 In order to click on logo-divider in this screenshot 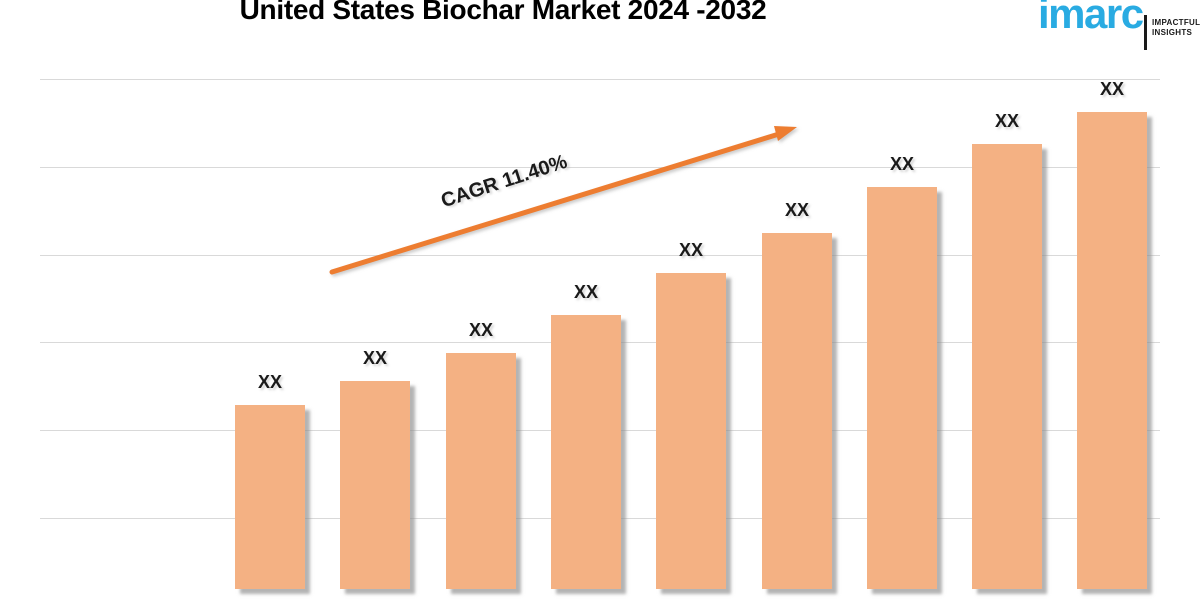, I will do `click(1145, 32)`.